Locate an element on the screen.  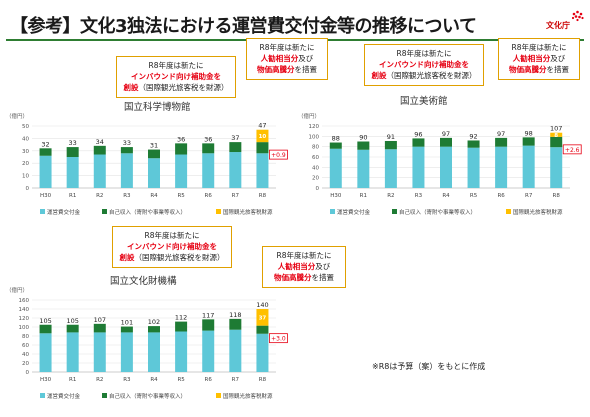
y-tick-label: 120 is located at coordinates (314, 127).